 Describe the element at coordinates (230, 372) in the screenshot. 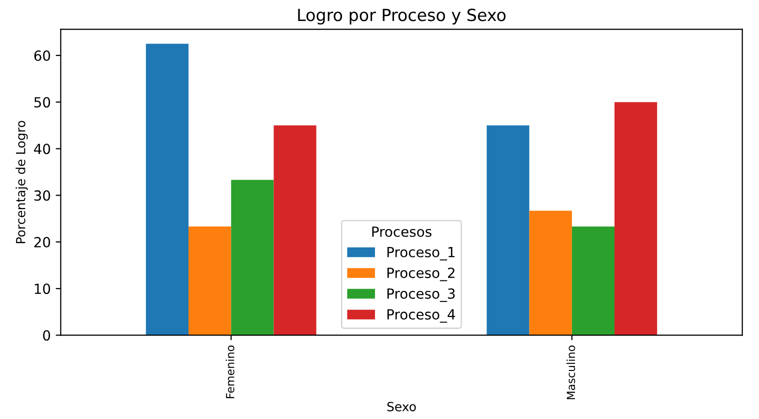

I see `x-tick-label: Femenino` at that location.